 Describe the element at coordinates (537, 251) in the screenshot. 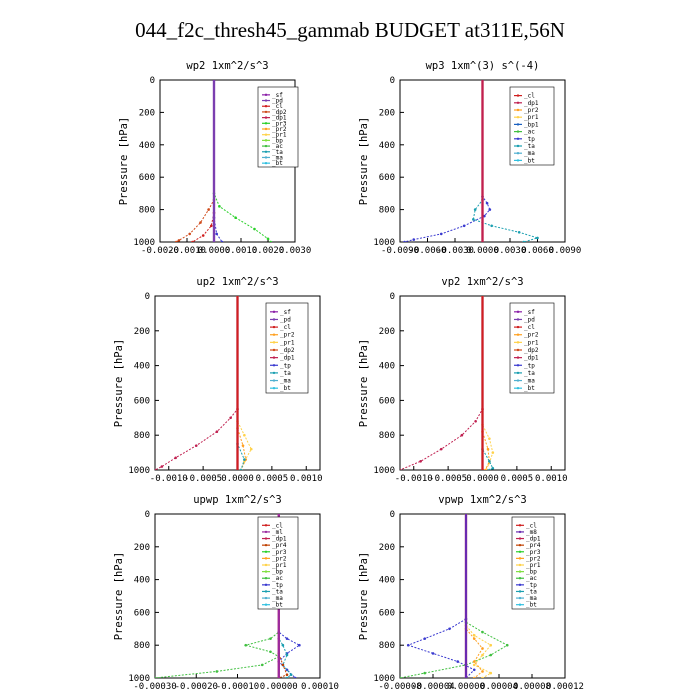

I see `x-tick-label: 0.0060` at that location.